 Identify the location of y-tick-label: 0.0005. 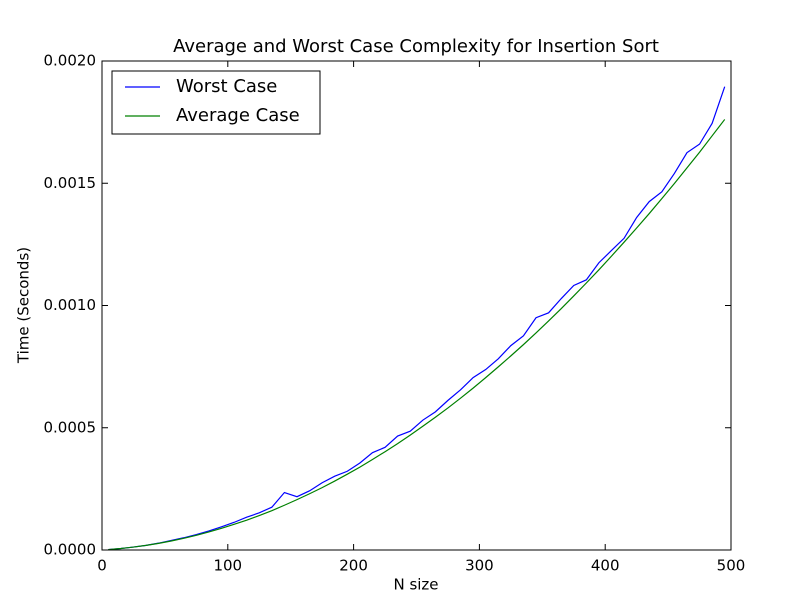
(70, 427).